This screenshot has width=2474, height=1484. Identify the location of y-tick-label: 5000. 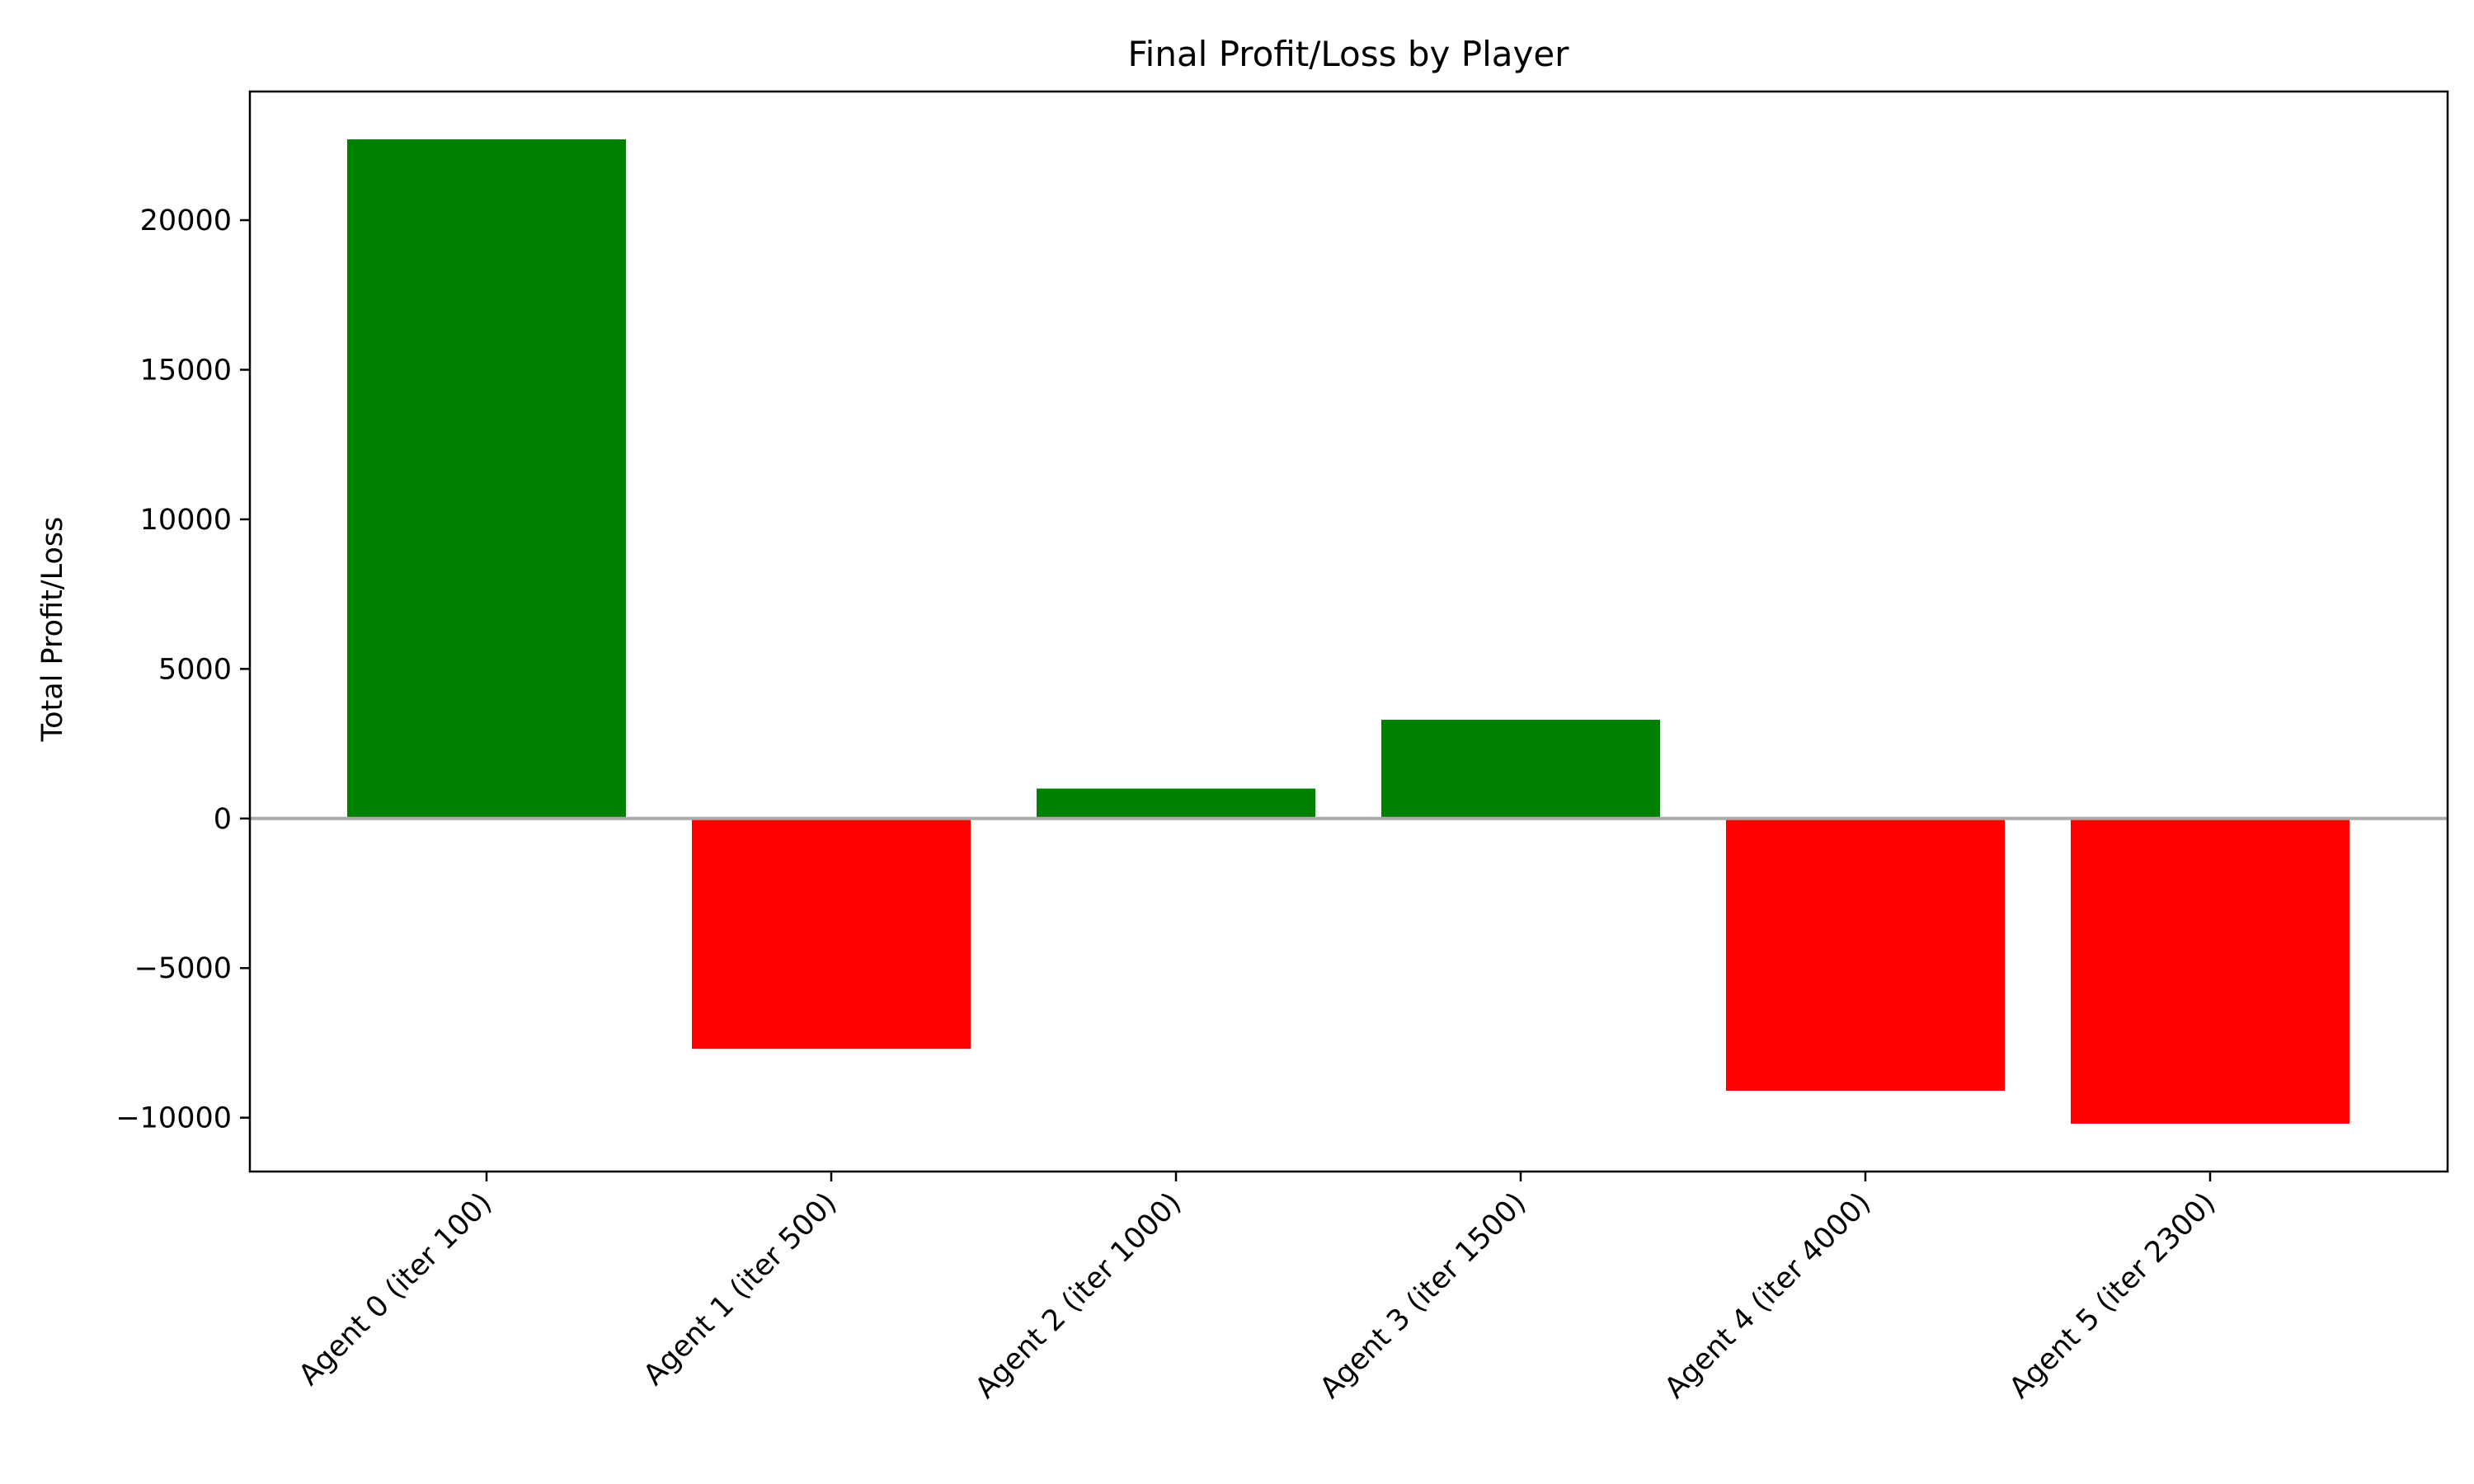
(195, 669).